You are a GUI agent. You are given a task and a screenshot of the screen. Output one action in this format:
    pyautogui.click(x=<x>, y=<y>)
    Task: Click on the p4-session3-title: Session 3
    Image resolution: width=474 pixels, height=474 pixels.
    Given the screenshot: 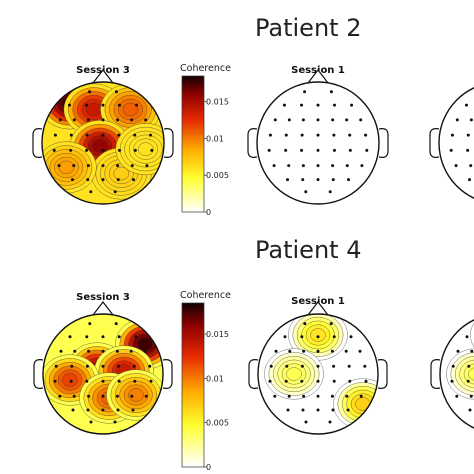 What is the action you would take?
    pyautogui.click(x=103, y=297)
    